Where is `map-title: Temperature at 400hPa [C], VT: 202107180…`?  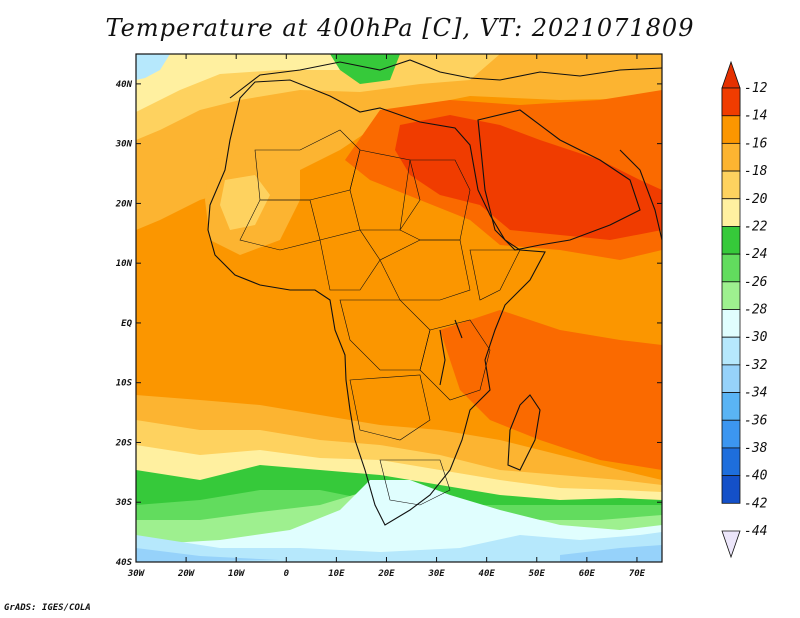 map-title: Temperature at 400hPa [C], VT: 202107180… is located at coordinates (400, 28).